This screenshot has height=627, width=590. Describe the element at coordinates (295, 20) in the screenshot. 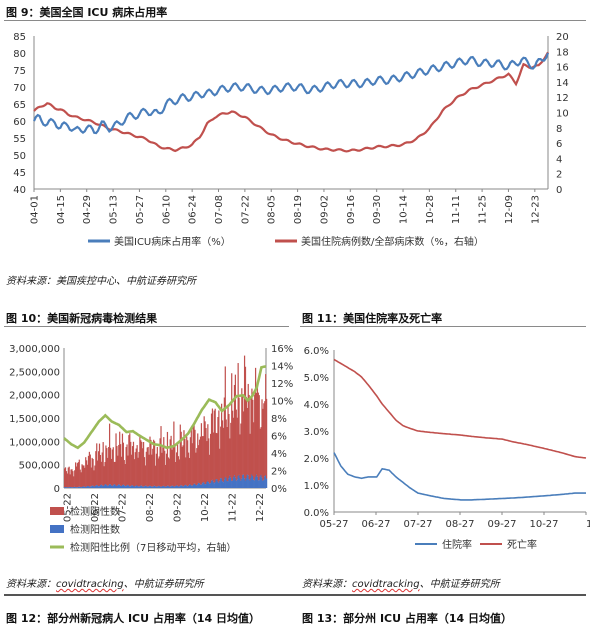

I see `fig9-title-rule` at that location.